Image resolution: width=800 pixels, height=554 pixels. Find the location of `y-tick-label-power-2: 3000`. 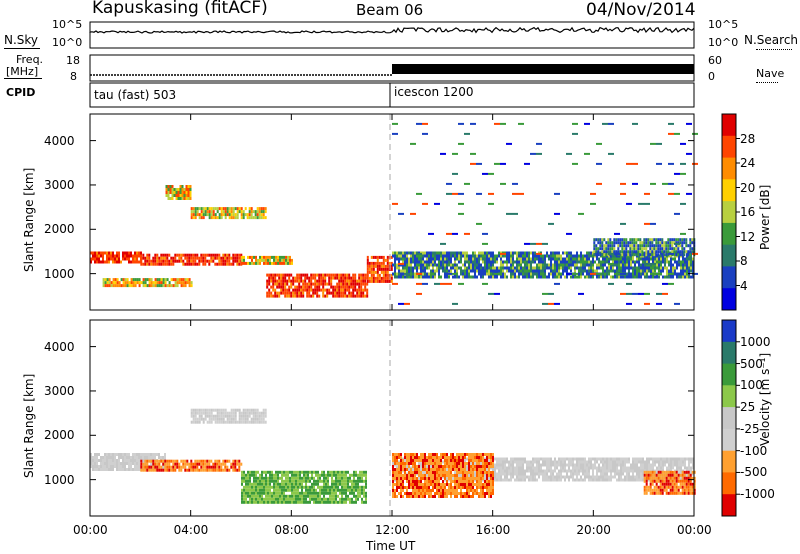

y-tick-label-power-2: 3000 is located at coordinates (59, 184).